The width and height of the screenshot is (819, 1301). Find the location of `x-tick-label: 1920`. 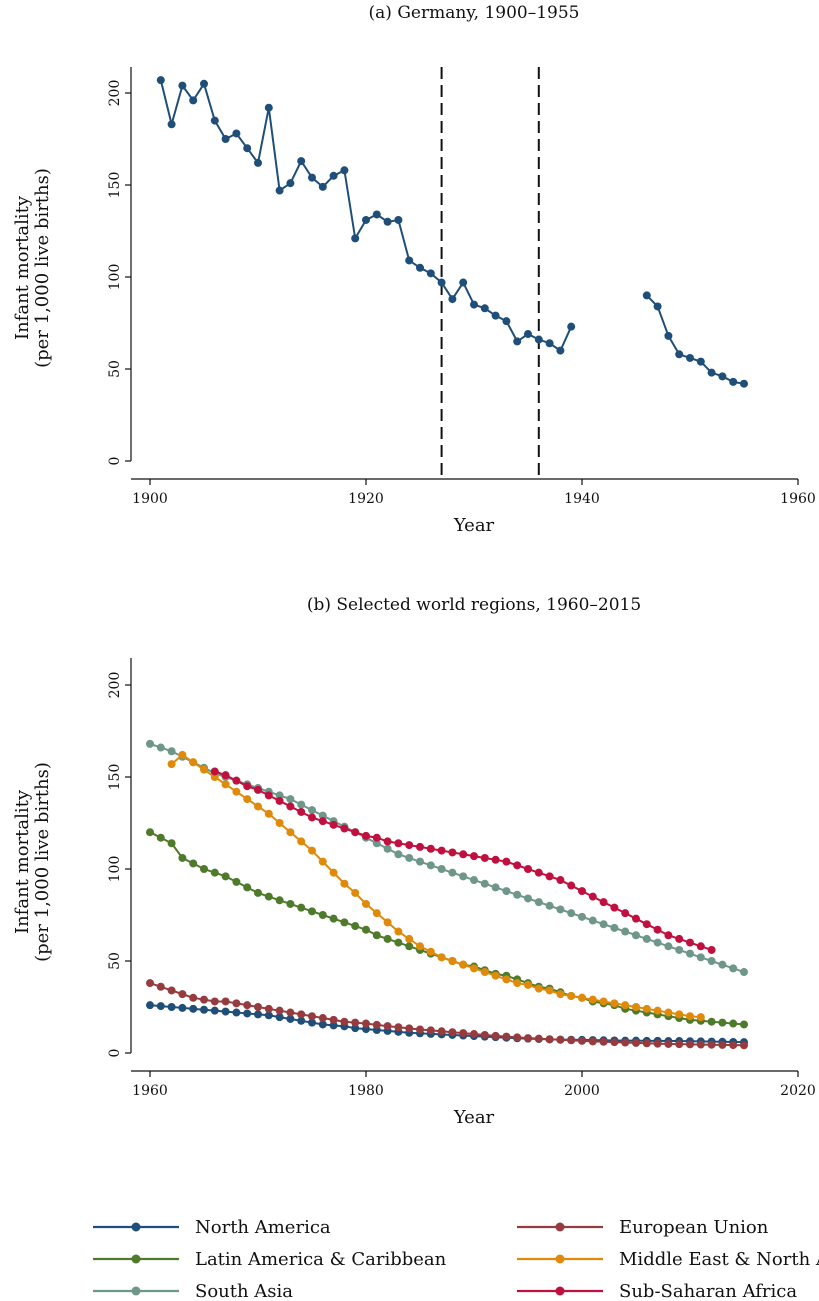

x-tick-label: 1920 is located at coordinates (366, 499).